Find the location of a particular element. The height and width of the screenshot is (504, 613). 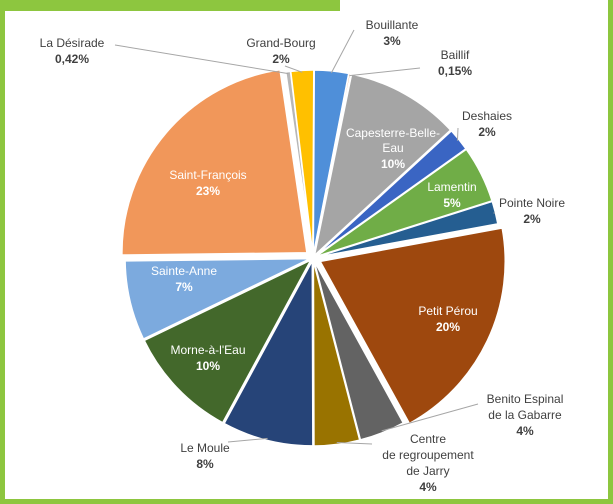

label-benito-espinal: Benito Espinal de la Gabarre 4% is located at coordinates (525, 415).